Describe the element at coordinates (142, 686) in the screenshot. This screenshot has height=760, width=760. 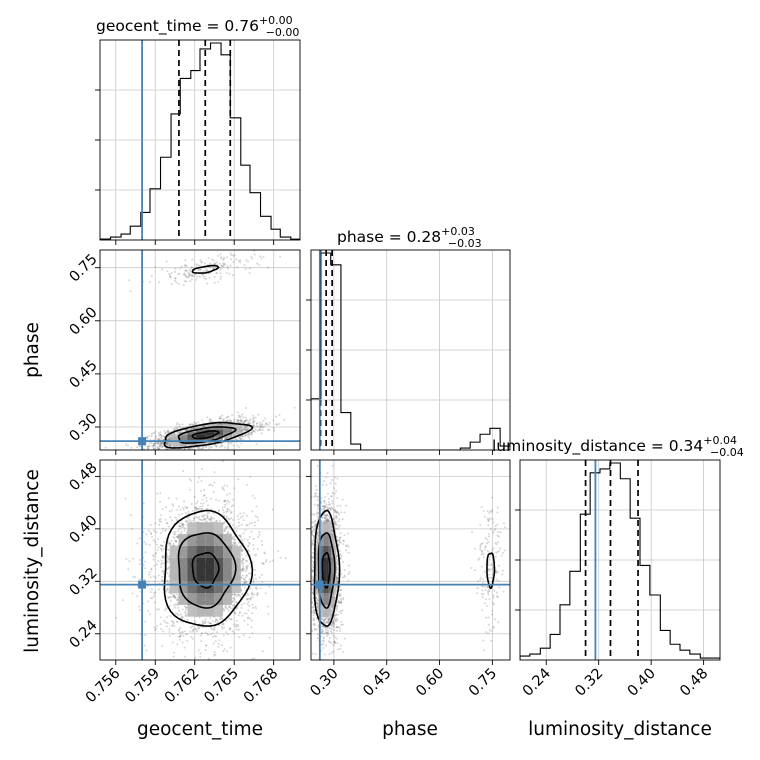
I see `x-tick-label-geocent-time: 0.759` at that location.